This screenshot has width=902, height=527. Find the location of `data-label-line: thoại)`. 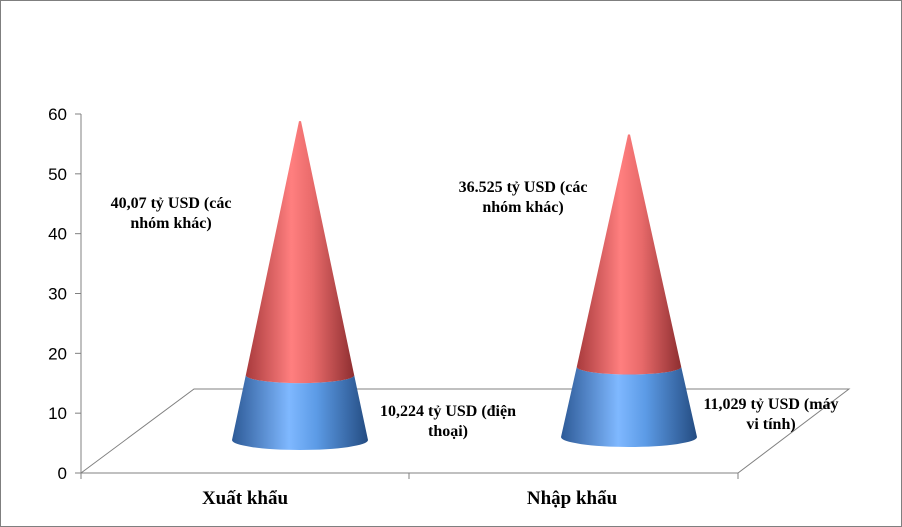

data-label-line: thoại) is located at coordinates (448, 431).